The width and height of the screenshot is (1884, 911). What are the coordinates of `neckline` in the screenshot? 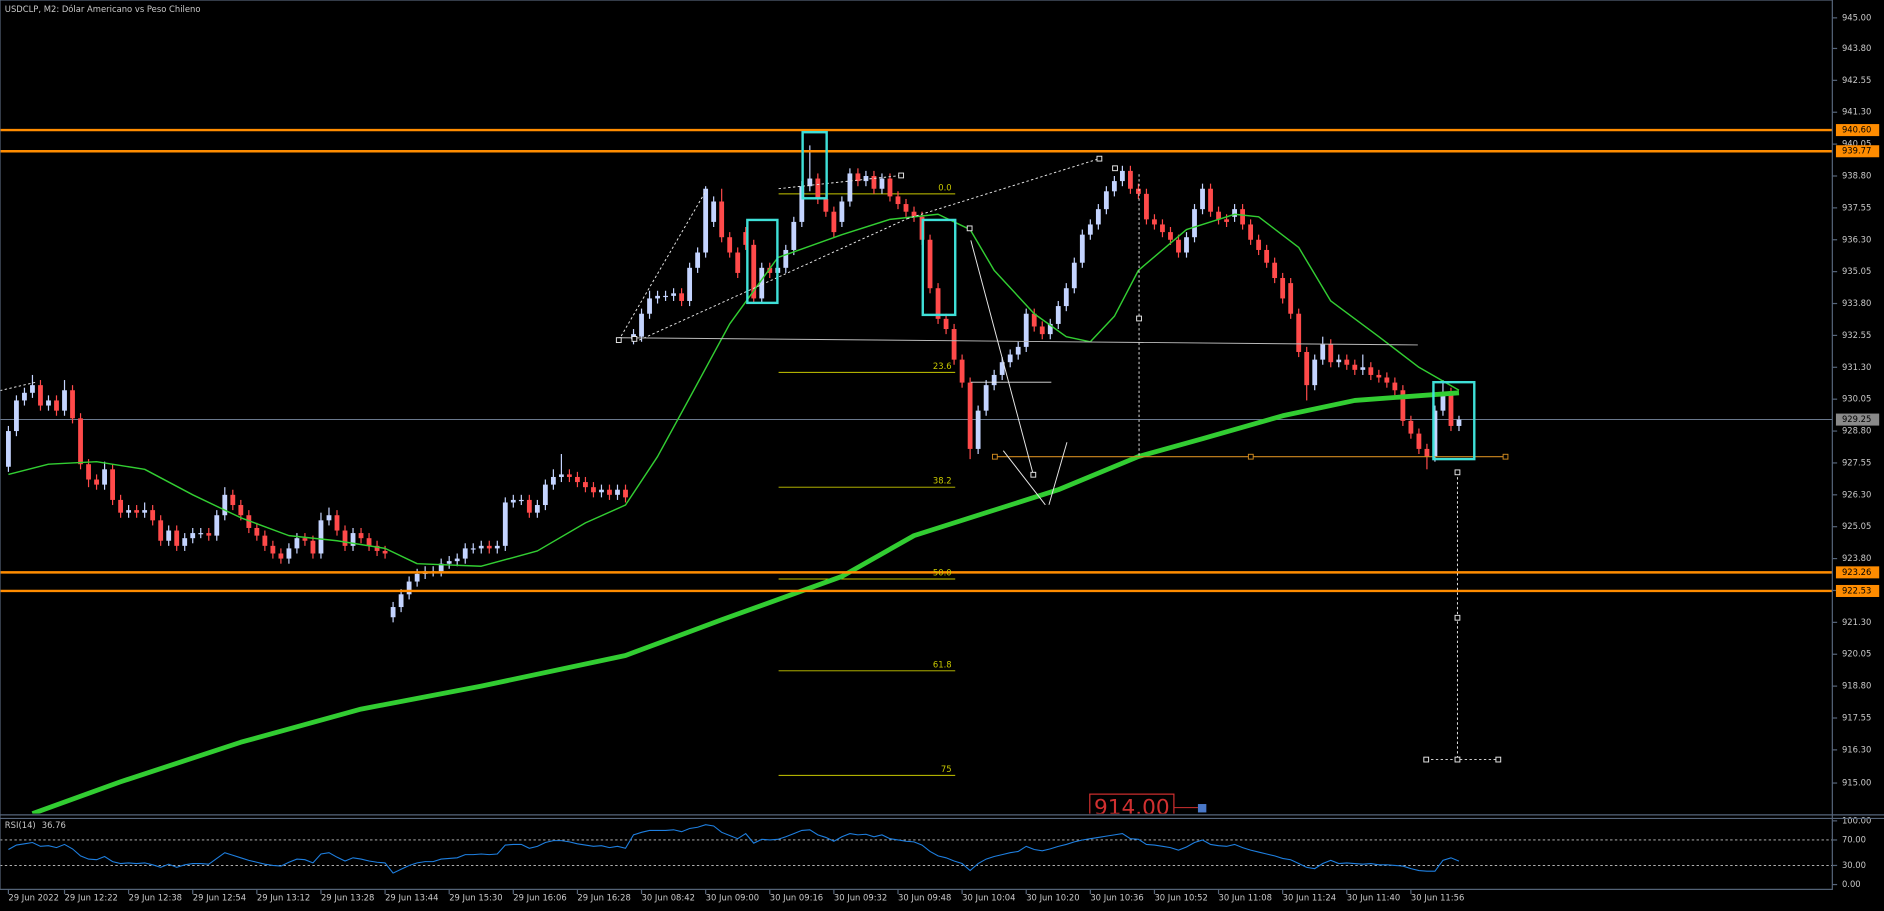 It's located at (1018, 341).